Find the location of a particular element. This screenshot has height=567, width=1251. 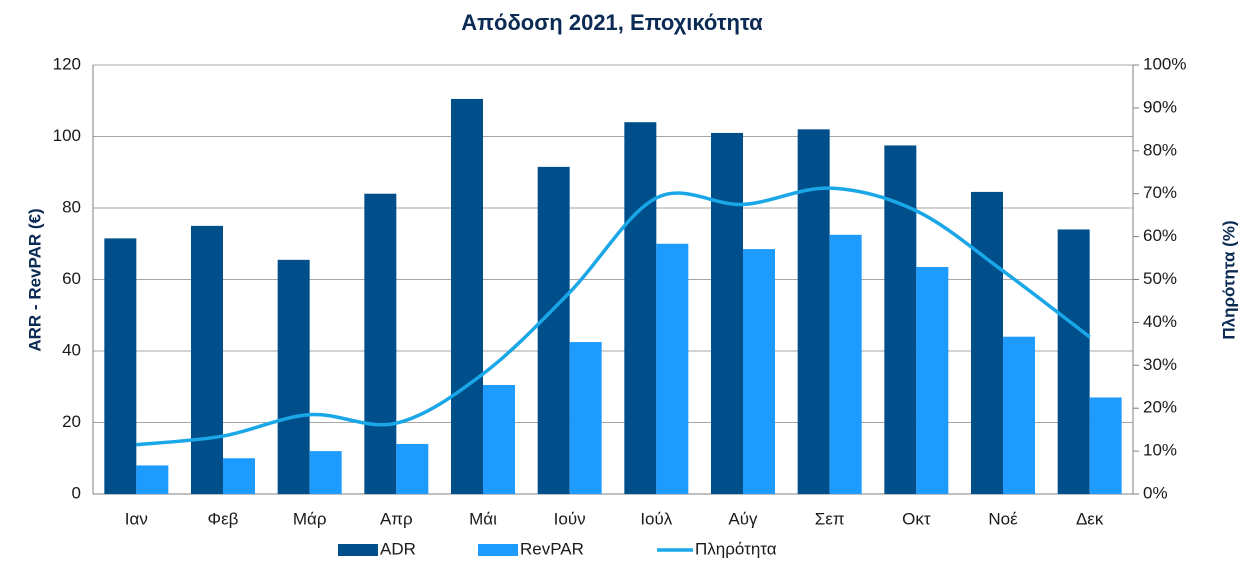

y2-tick-label: 50% is located at coordinates (1160, 278).